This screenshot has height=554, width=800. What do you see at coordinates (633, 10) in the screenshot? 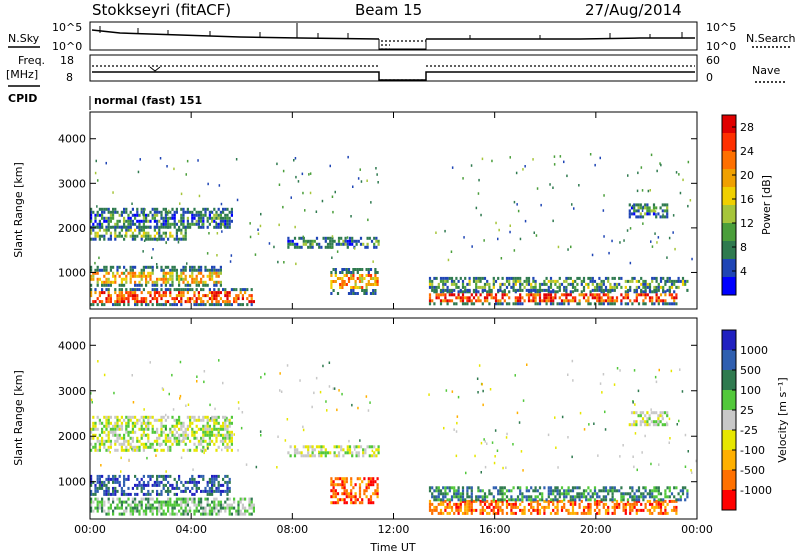
I see `date-title: 27/Aug/2014` at bounding box center [633, 10].